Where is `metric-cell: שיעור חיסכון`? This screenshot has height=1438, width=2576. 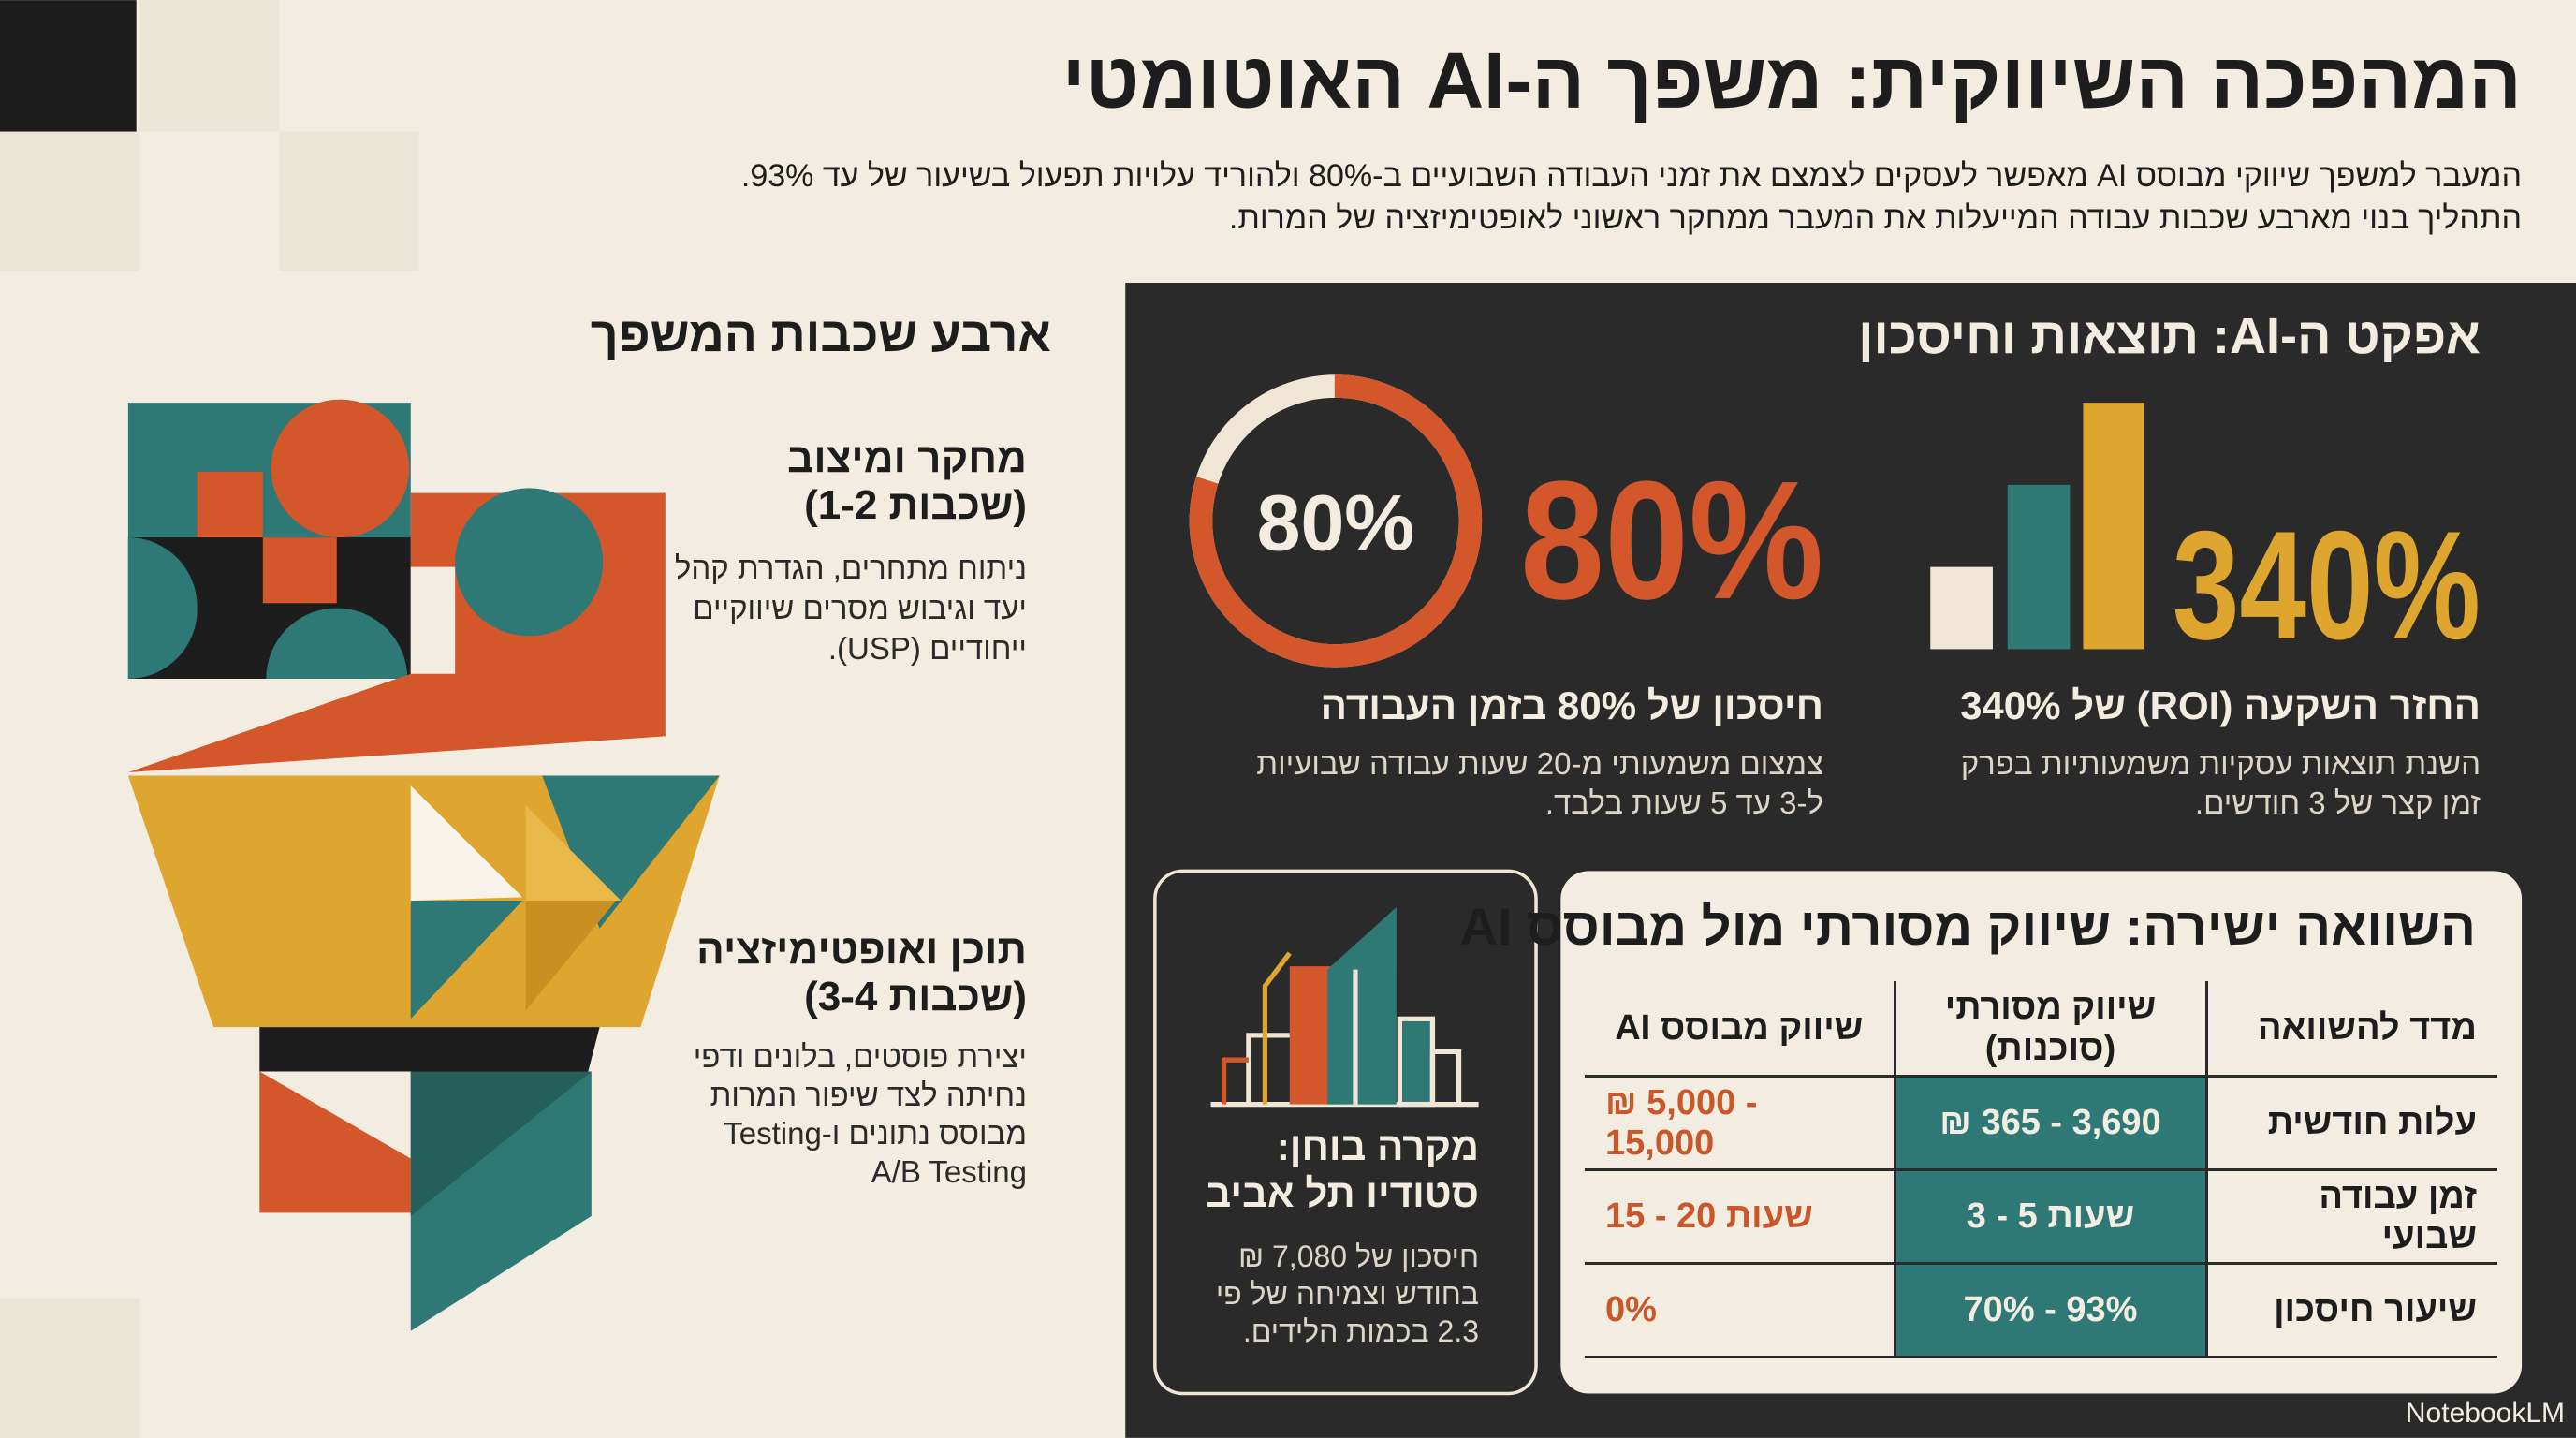 metric-cell: שיעור חיסכון is located at coordinates (2350, 1310).